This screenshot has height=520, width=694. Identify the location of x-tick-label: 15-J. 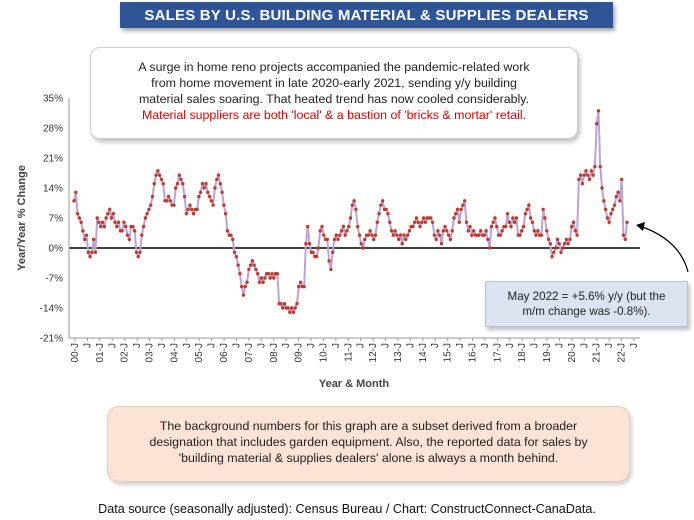
(448, 352).